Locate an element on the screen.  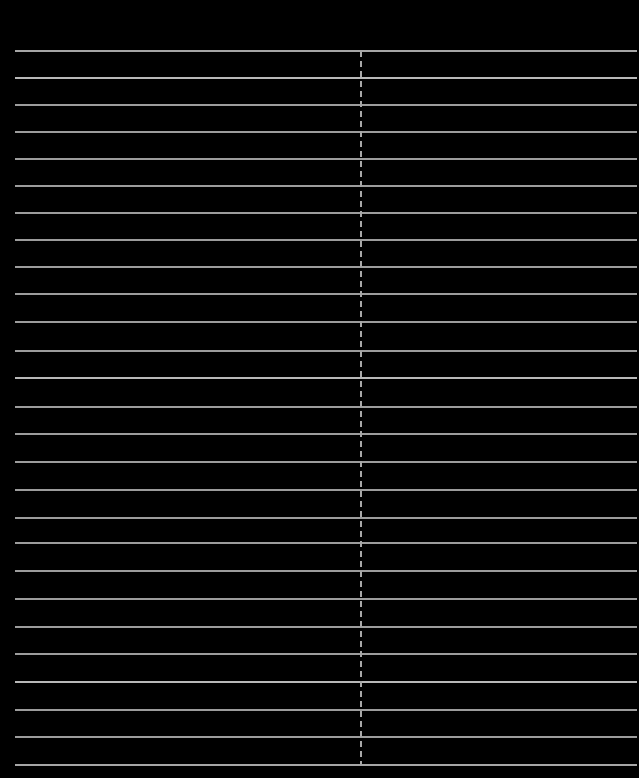
column-divider-dashed-line is located at coordinates (361, 408).